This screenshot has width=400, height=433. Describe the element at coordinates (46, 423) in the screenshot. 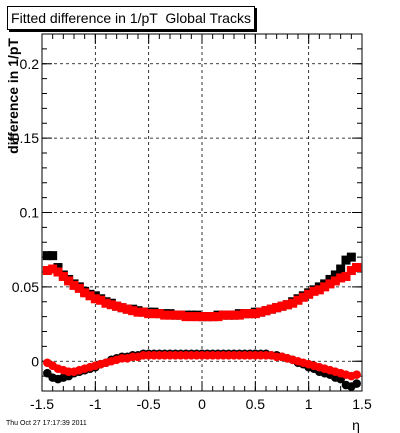

I see `timestamp: Thu Oct 27 17:17:39 2011` at that location.